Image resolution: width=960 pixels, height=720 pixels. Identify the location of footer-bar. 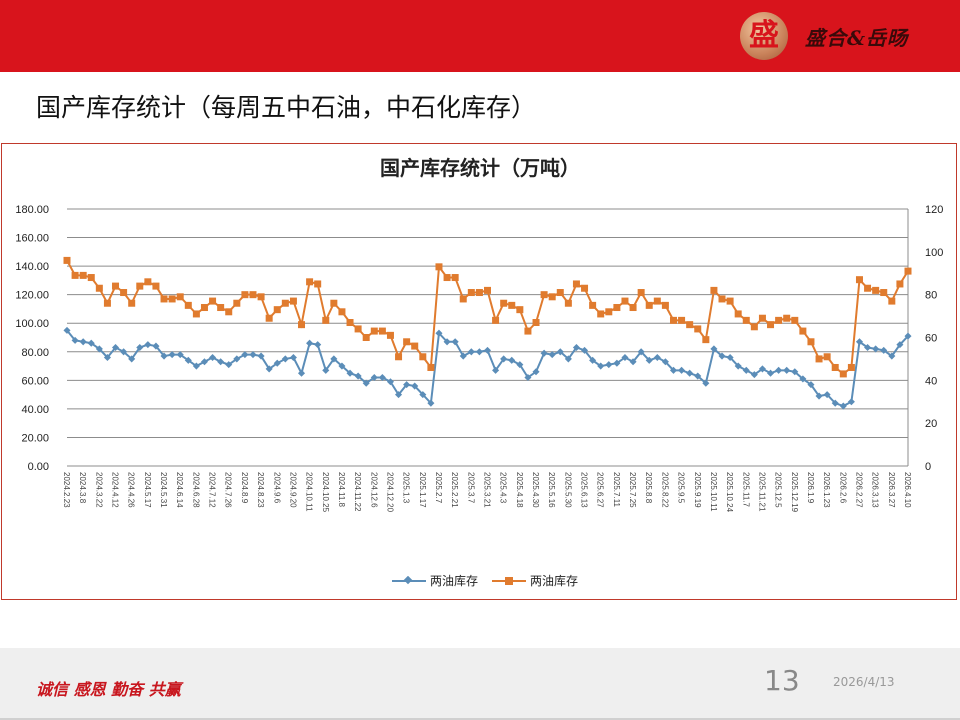
(480, 684).